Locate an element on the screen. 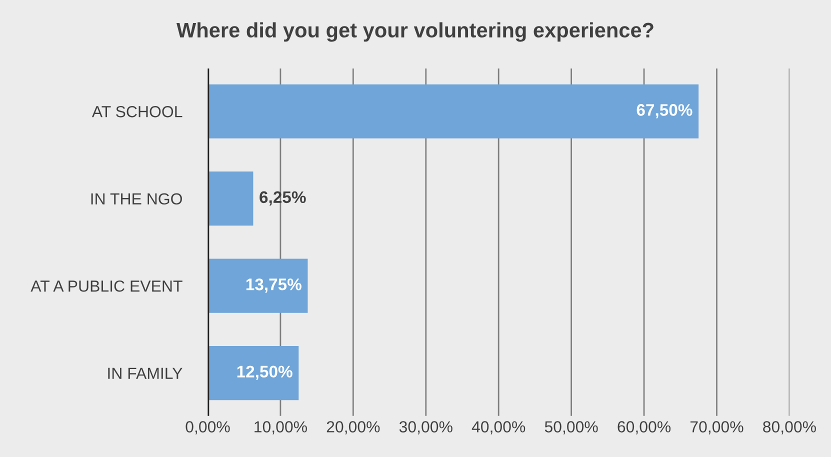  y-tick-label: AT SCHOOL is located at coordinates (137, 112).